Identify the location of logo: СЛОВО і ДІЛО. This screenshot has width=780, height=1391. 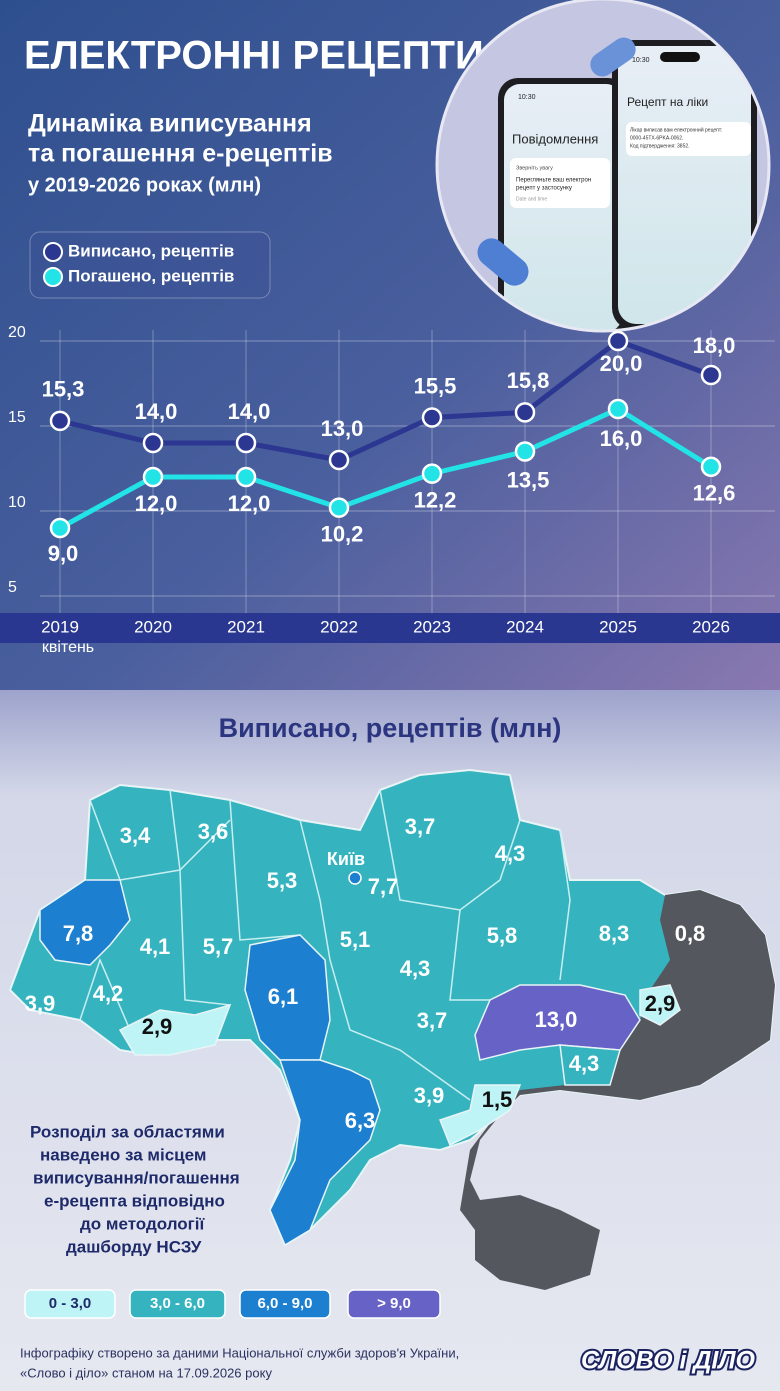
(668, 1361).